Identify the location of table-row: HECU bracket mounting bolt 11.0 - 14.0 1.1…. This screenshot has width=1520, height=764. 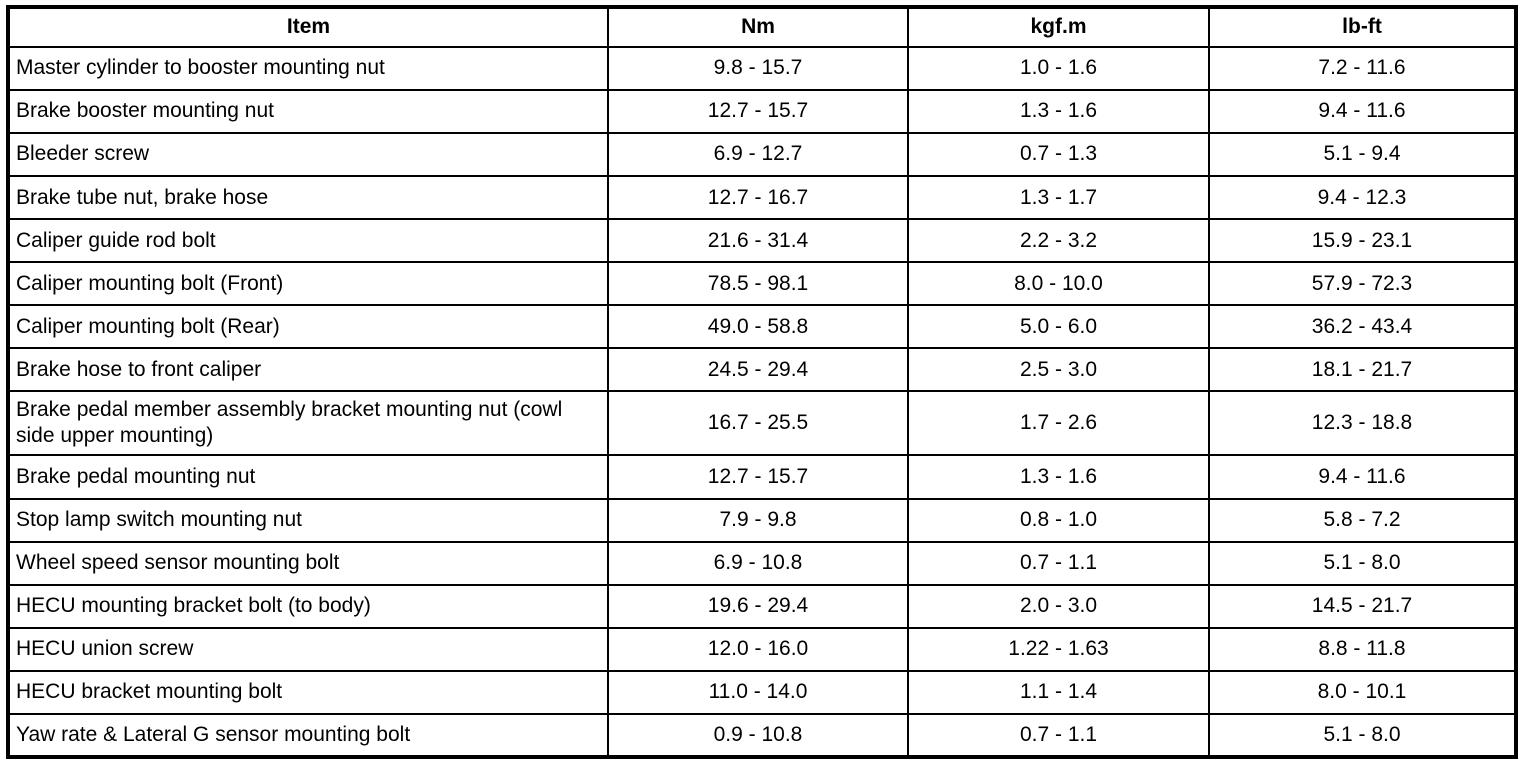
(762, 692).